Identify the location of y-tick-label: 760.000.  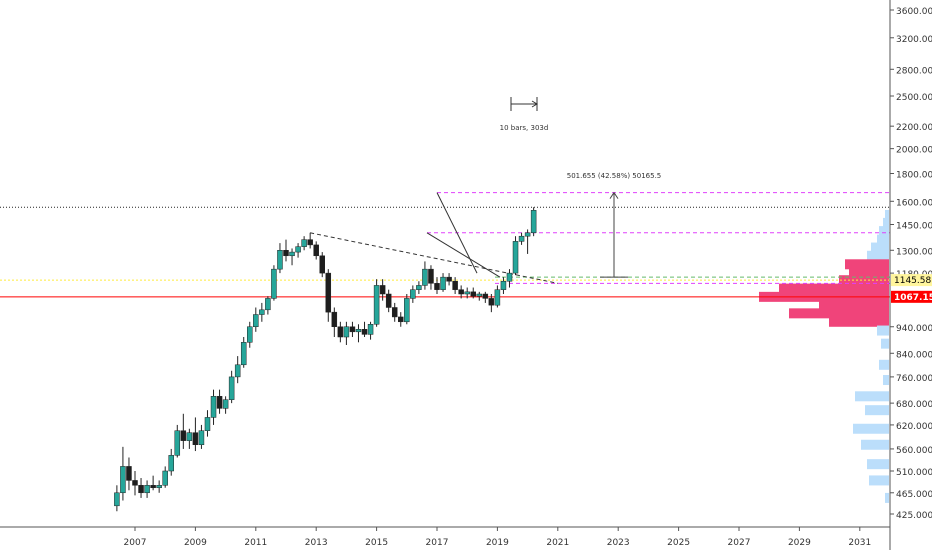
(914, 379).